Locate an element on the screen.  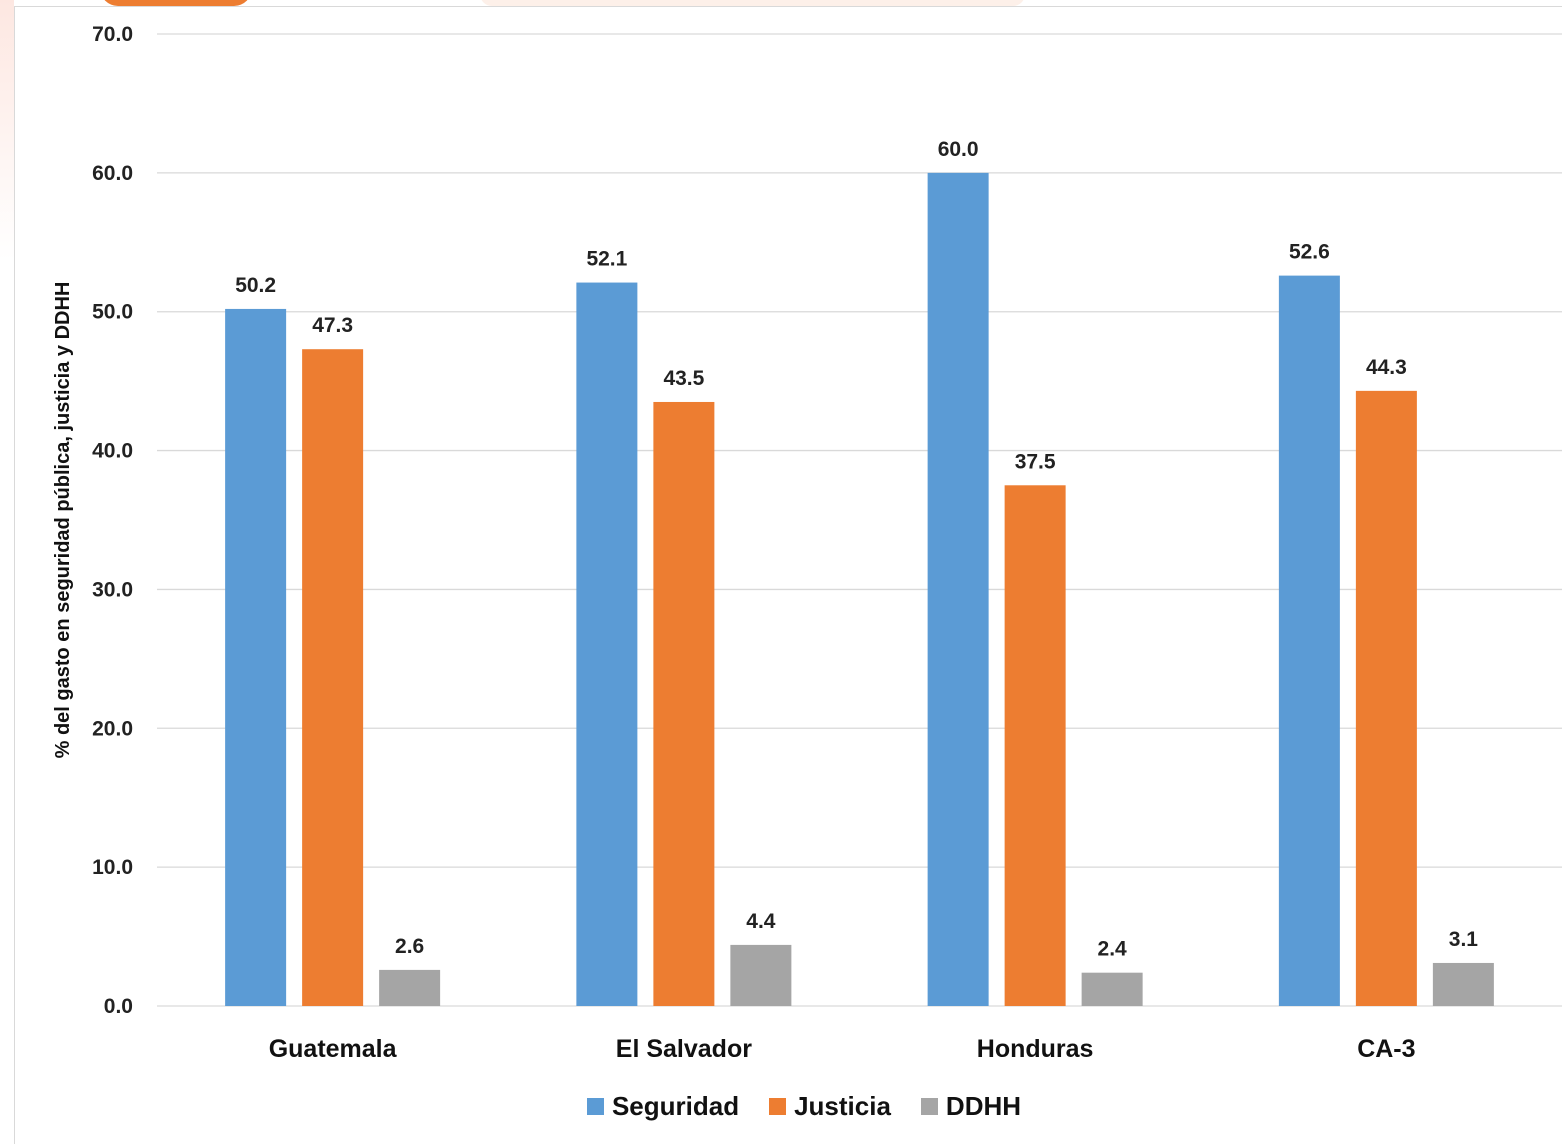
x-axis-categories: Guatemala El Salvador Honduras CA-3 is located at coordinates (842, 1049).